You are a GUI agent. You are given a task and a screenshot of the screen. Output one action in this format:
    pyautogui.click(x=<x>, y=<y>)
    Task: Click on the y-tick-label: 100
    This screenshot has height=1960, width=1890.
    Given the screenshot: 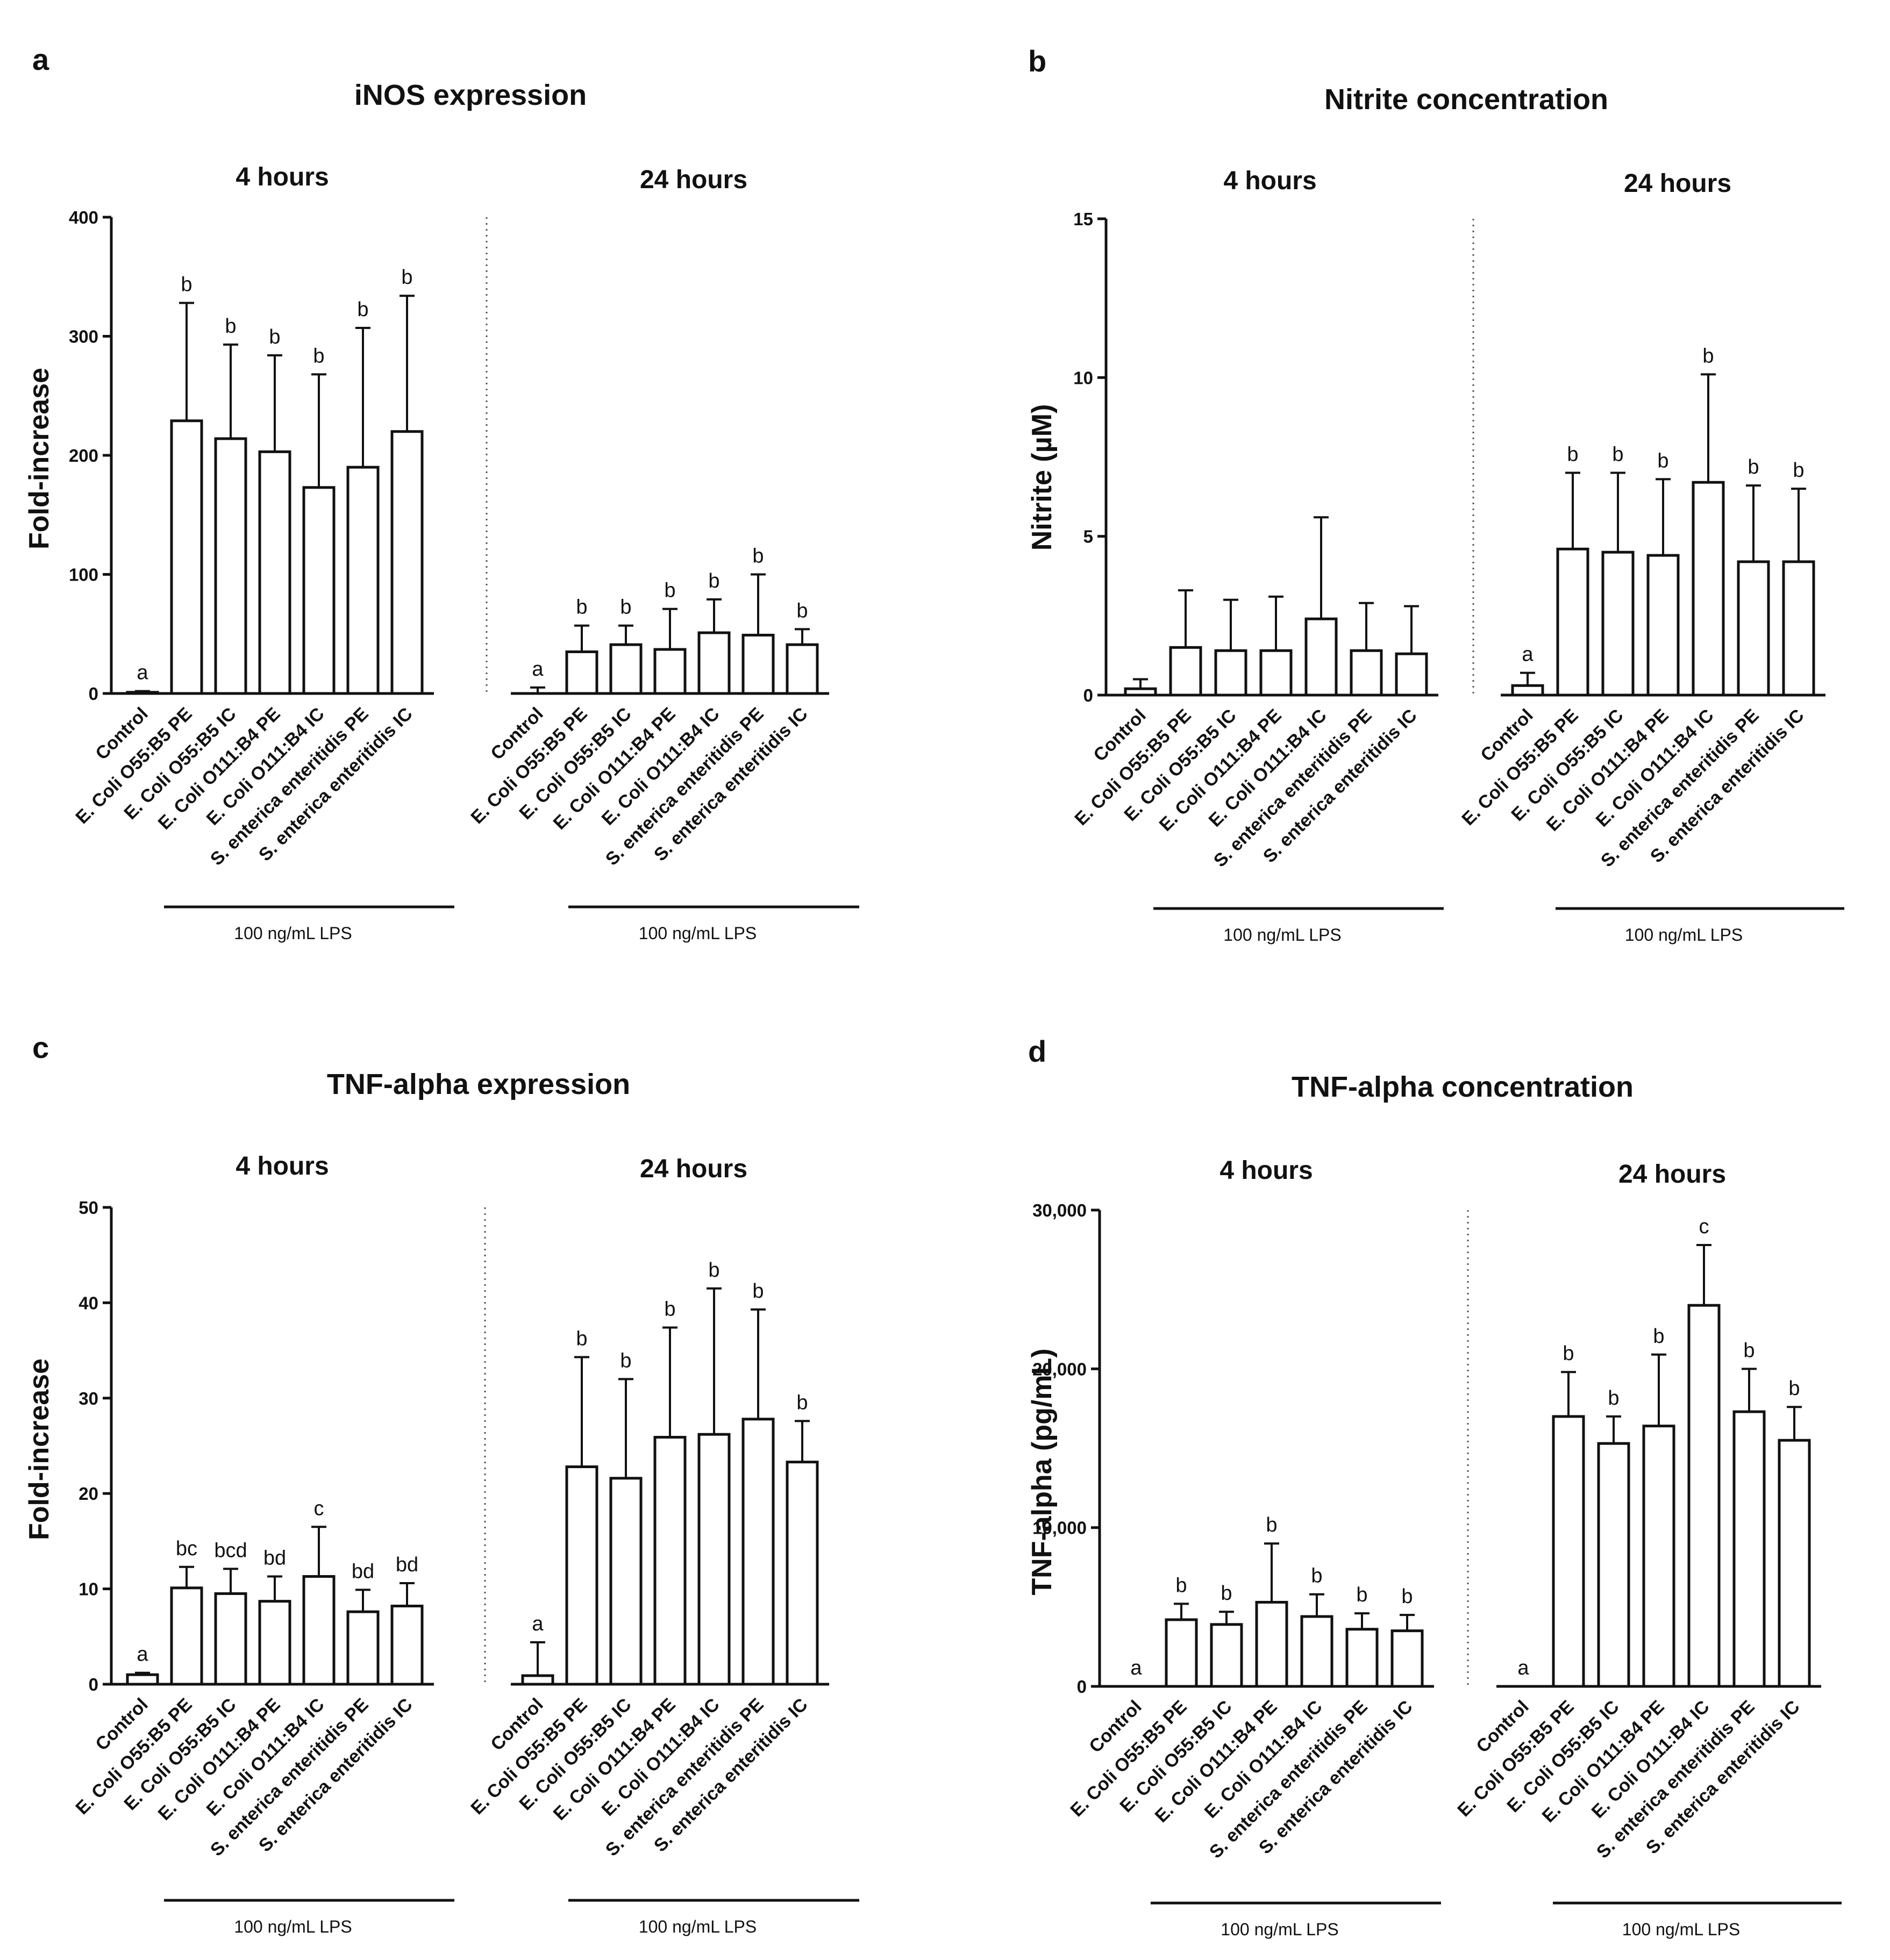 What is the action you would take?
    pyautogui.click(x=84, y=575)
    